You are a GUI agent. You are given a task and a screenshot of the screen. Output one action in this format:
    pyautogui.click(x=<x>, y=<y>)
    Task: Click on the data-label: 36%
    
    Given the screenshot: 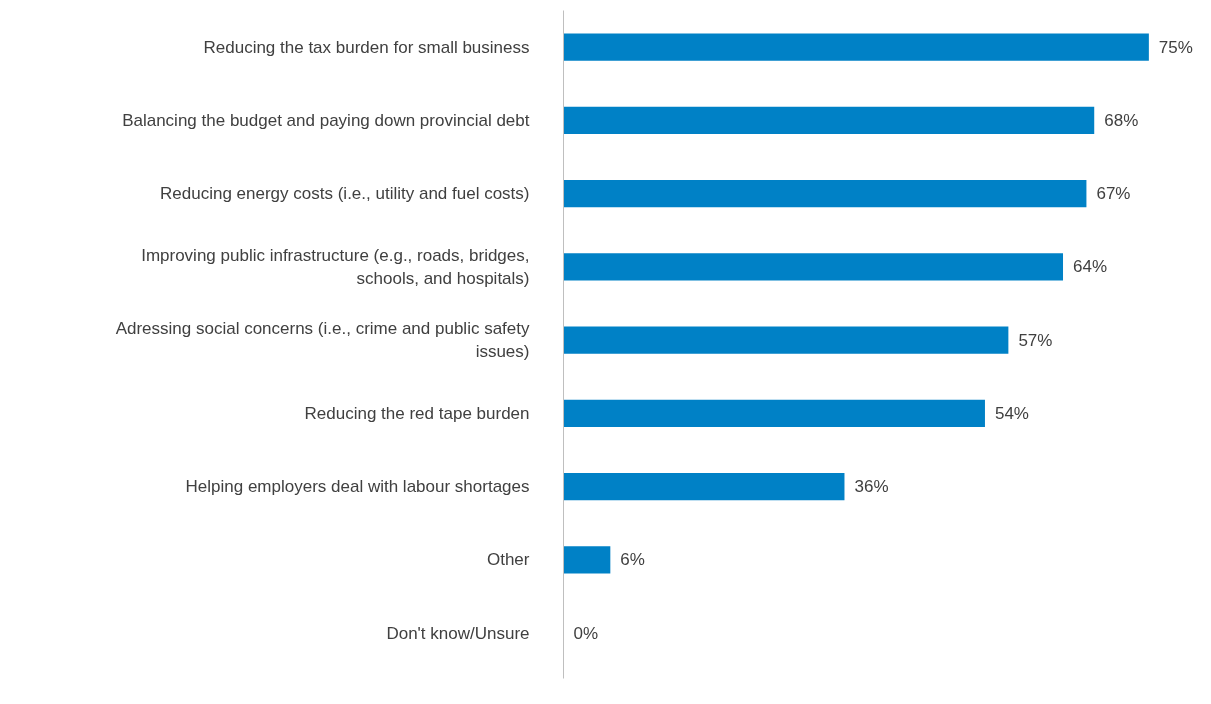 What is the action you would take?
    pyautogui.click(x=871, y=487)
    